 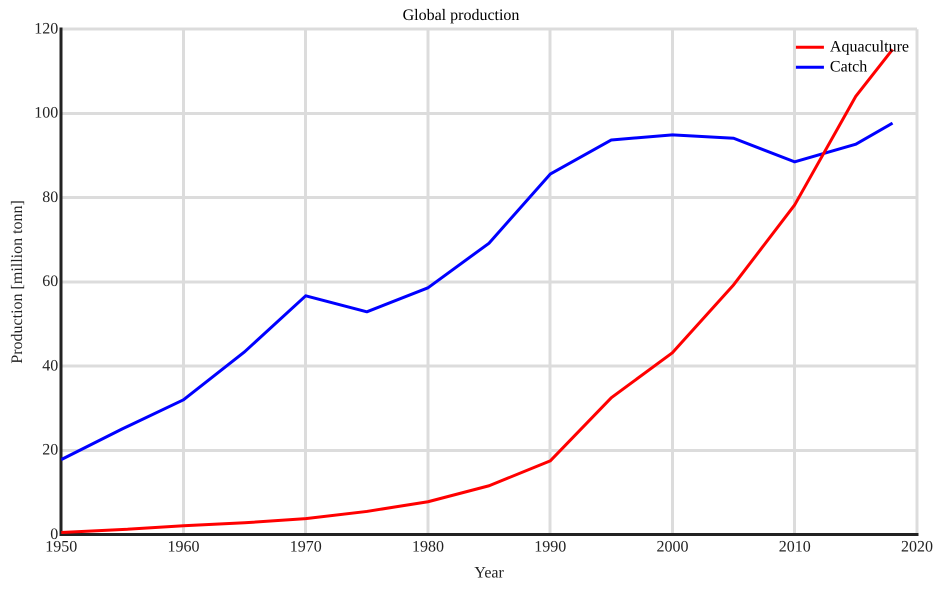 I want to click on x-tick-label: 1950, so click(x=61, y=547).